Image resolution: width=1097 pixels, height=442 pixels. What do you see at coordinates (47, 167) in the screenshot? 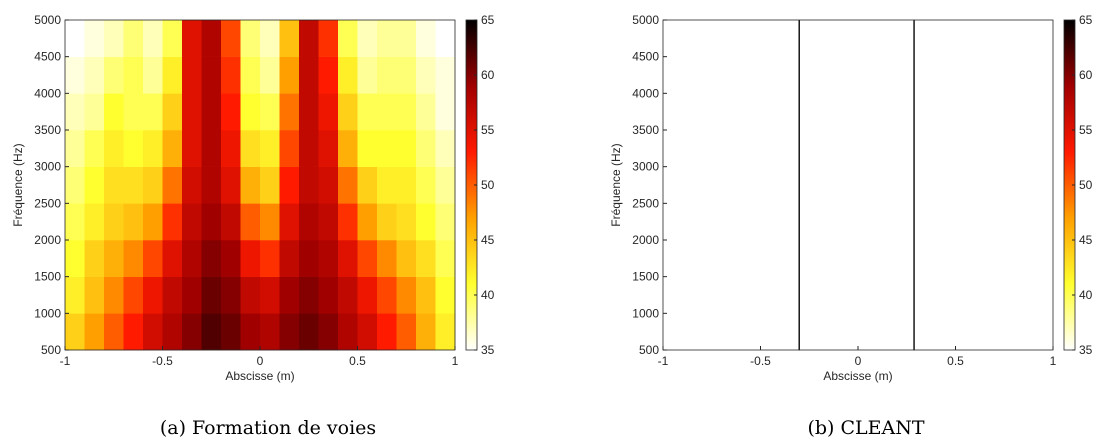
I see `y-tick-label: 3000` at bounding box center [47, 167].